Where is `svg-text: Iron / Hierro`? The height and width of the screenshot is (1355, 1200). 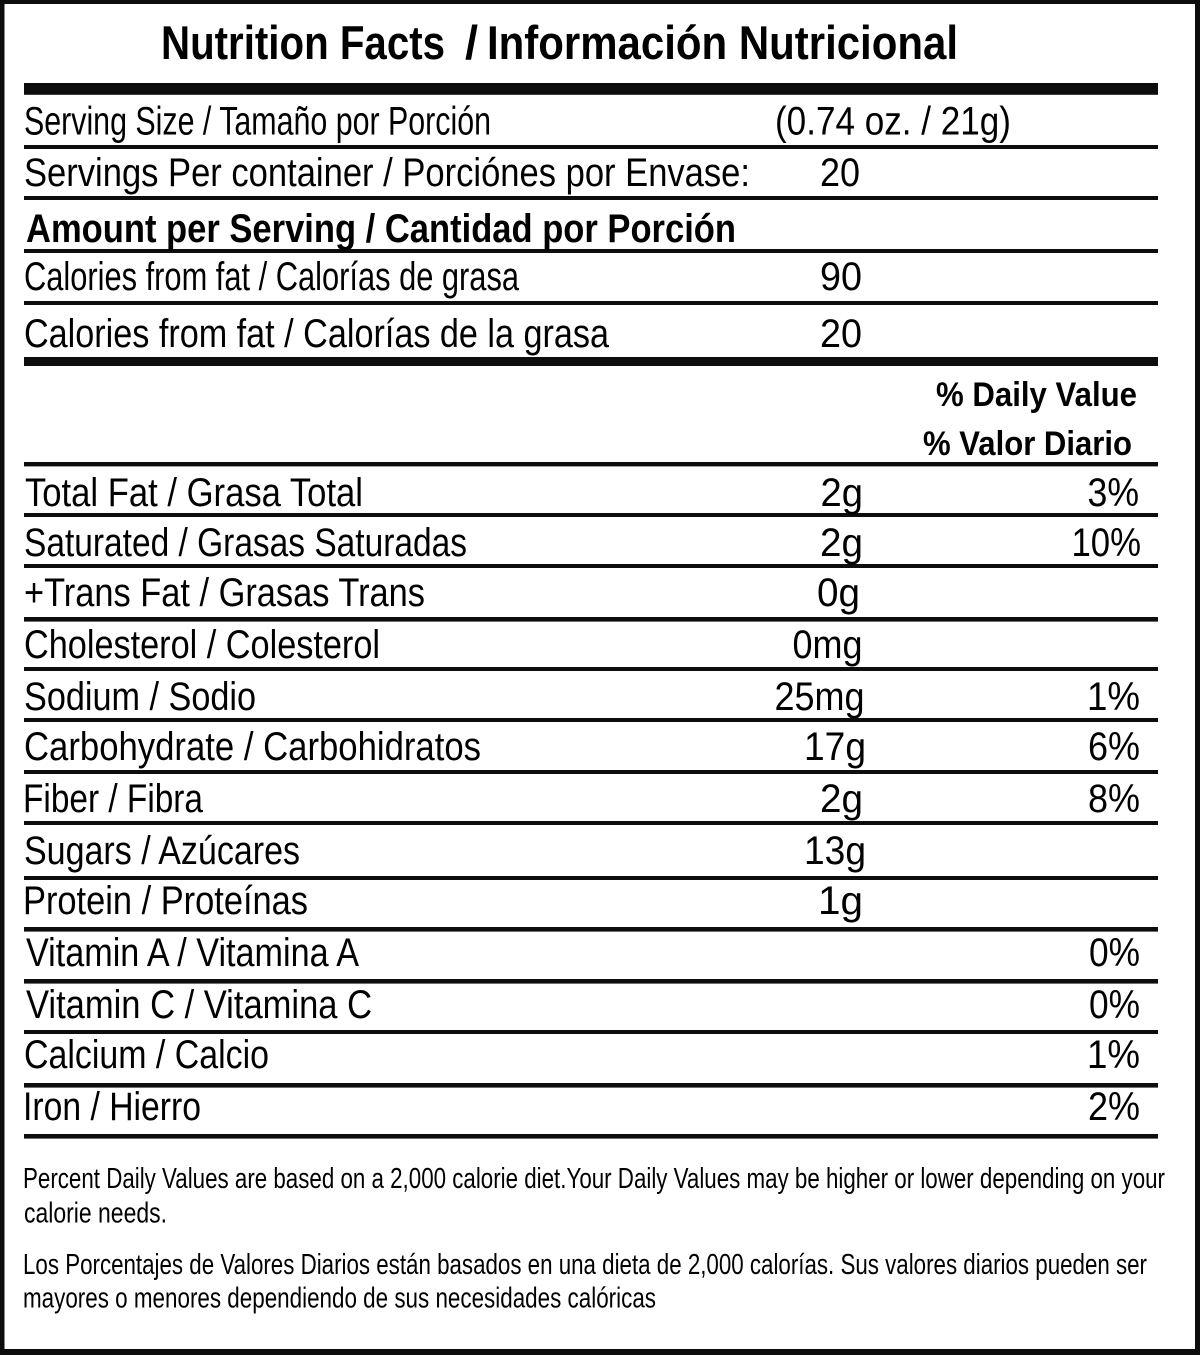
svg-text: Iron / Hierro is located at coordinates (112, 1107).